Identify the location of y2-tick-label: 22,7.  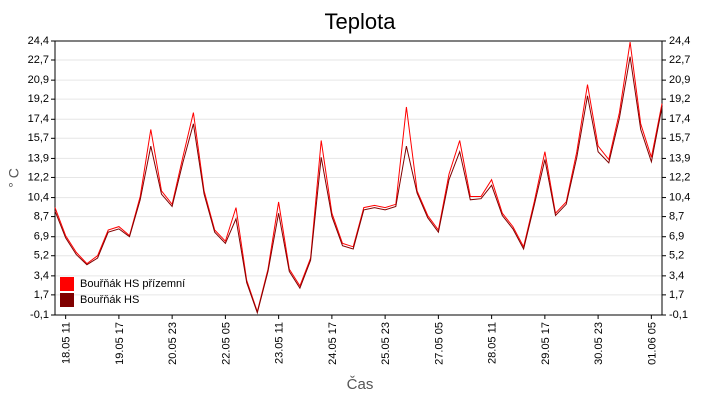
(679, 60).